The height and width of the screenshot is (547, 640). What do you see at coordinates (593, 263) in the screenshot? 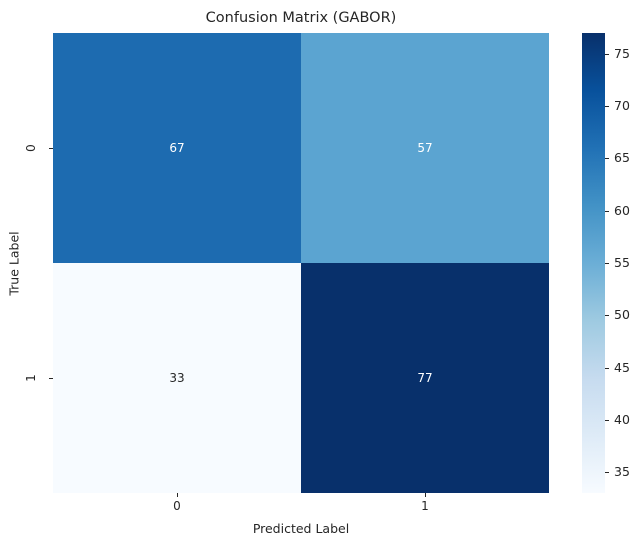
I see `colorbar` at bounding box center [593, 263].